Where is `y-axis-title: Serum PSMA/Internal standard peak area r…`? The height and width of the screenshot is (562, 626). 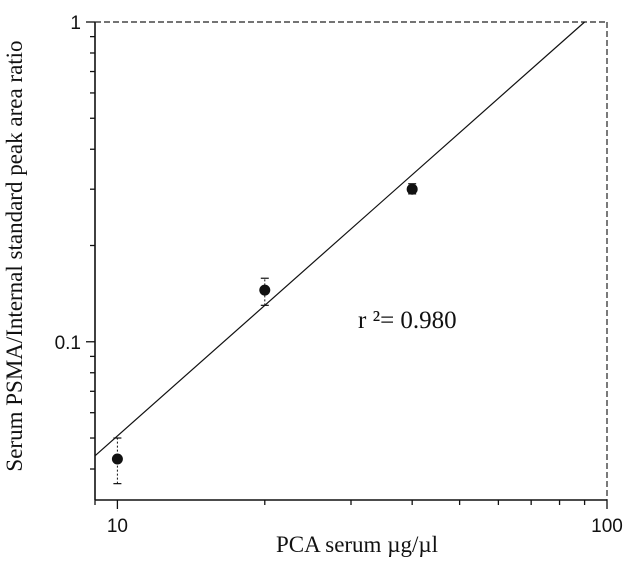 y-axis-title: Serum PSMA/Internal standard peak area r… is located at coordinates (14, 255).